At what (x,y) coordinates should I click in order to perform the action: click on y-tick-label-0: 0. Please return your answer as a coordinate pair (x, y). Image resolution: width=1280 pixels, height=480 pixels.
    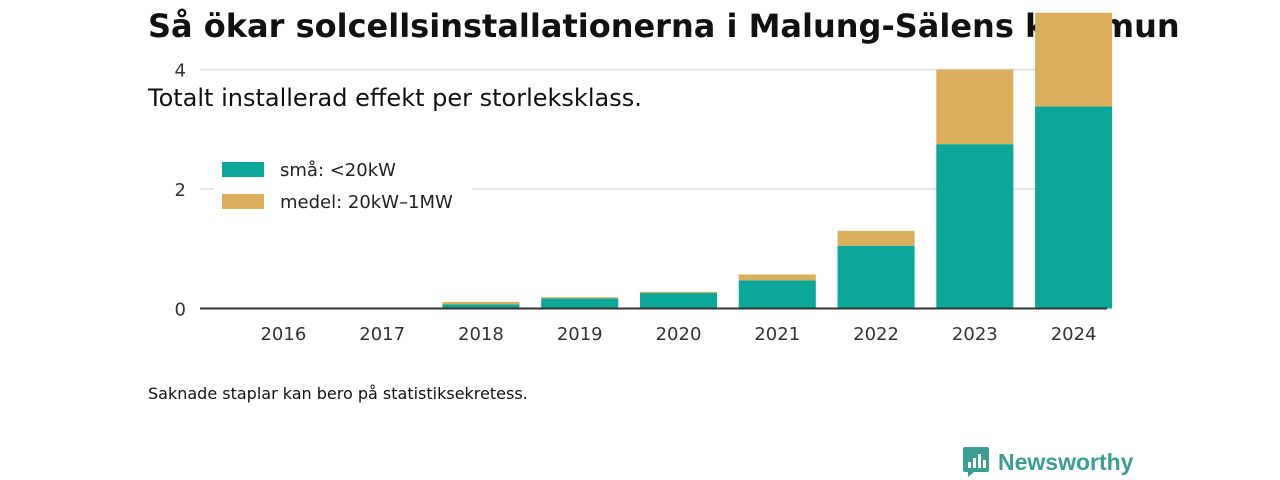
    Looking at the image, I should click on (180, 310).